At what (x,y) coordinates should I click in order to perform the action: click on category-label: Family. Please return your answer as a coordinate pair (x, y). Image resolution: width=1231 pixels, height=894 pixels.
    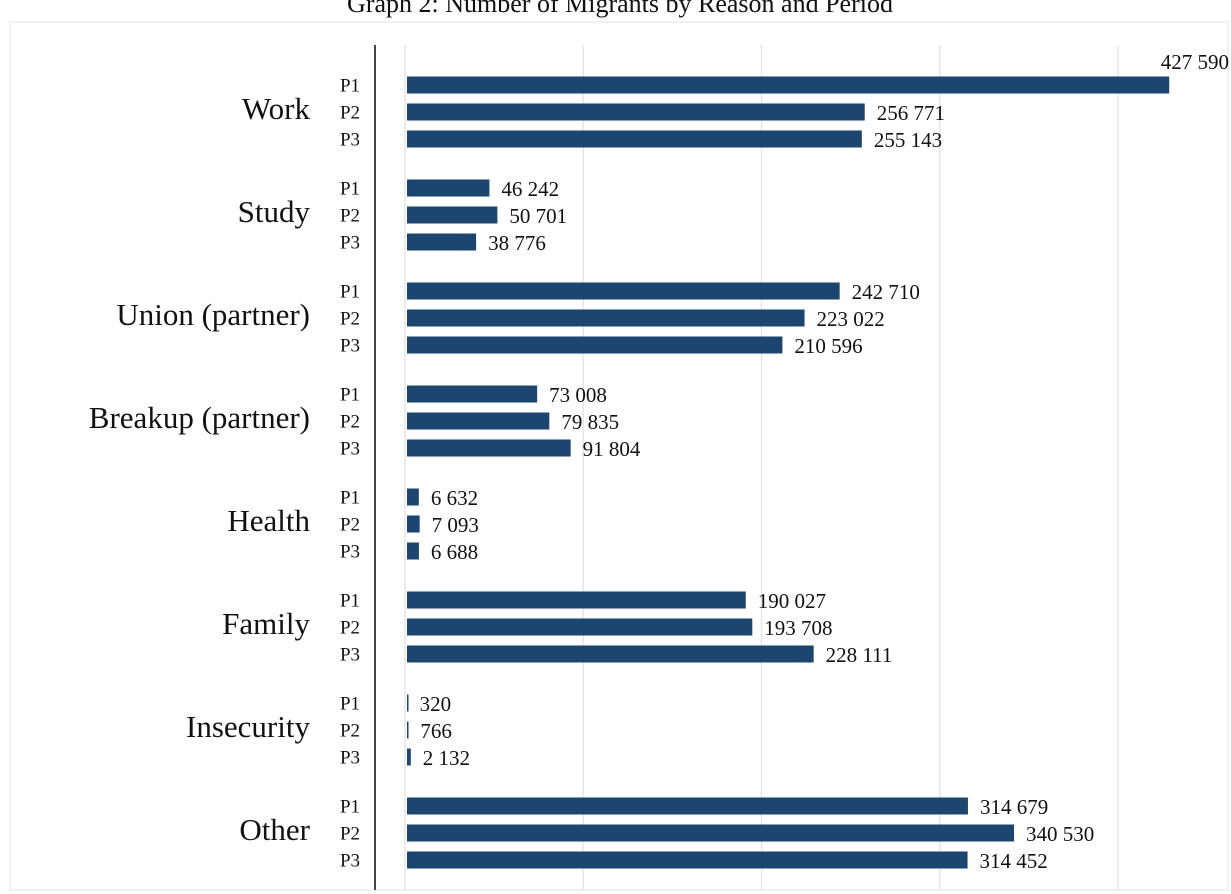
    Looking at the image, I should click on (266, 623).